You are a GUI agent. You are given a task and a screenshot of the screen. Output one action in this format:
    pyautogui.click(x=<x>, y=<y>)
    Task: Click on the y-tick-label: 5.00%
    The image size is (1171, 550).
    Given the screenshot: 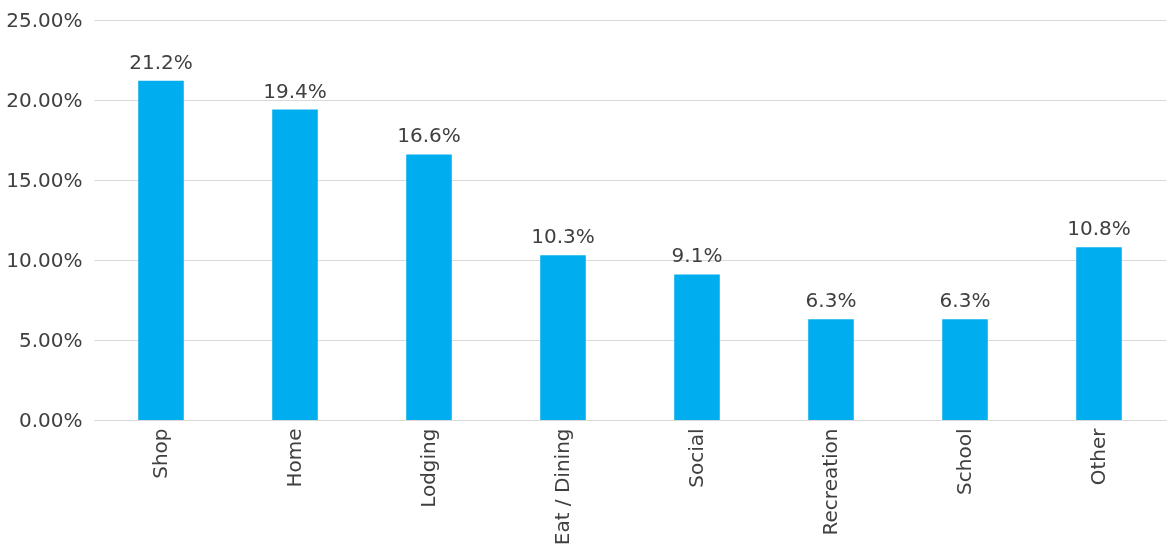 What is the action you would take?
    pyautogui.click(x=50, y=339)
    